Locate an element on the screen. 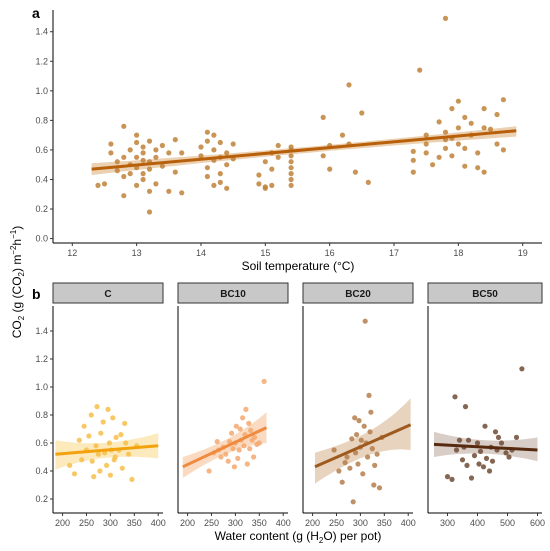 The width and height of the screenshot is (550, 551). x-tick-label: 200 is located at coordinates (312, 523).